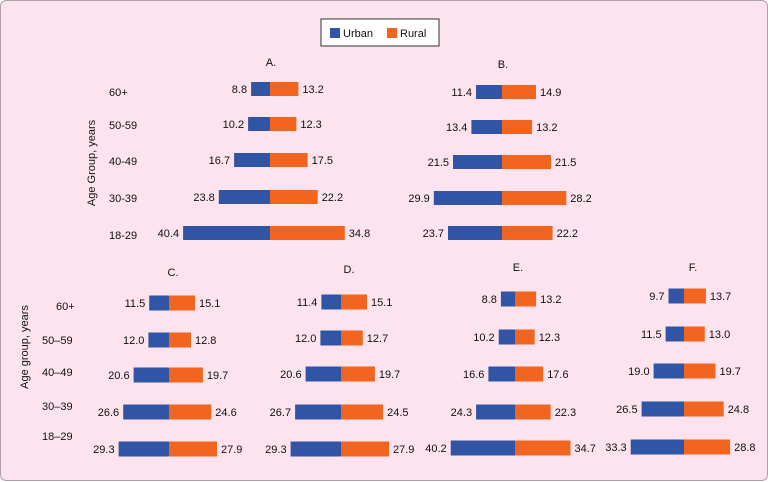  What do you see at coordinates (738, 410) in the screenshot?
I see `data-label-rural: 24.8` at bounding box center [738, 410].